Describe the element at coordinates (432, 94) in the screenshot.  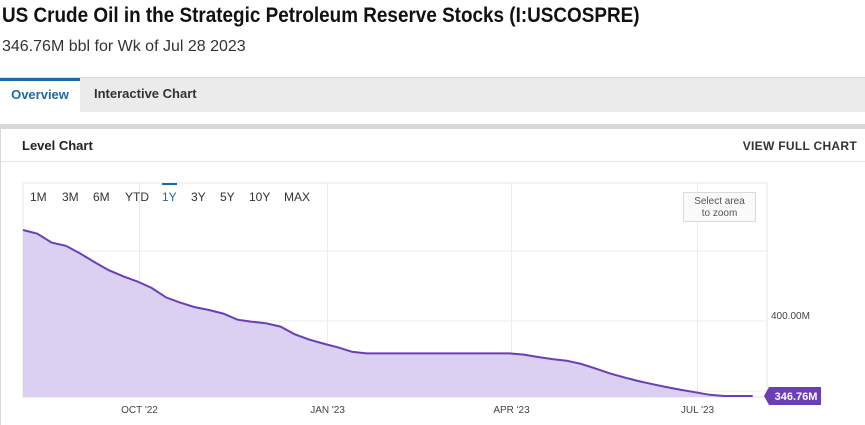
I see `tab-bar: Overview Interactive Chart` at that location.